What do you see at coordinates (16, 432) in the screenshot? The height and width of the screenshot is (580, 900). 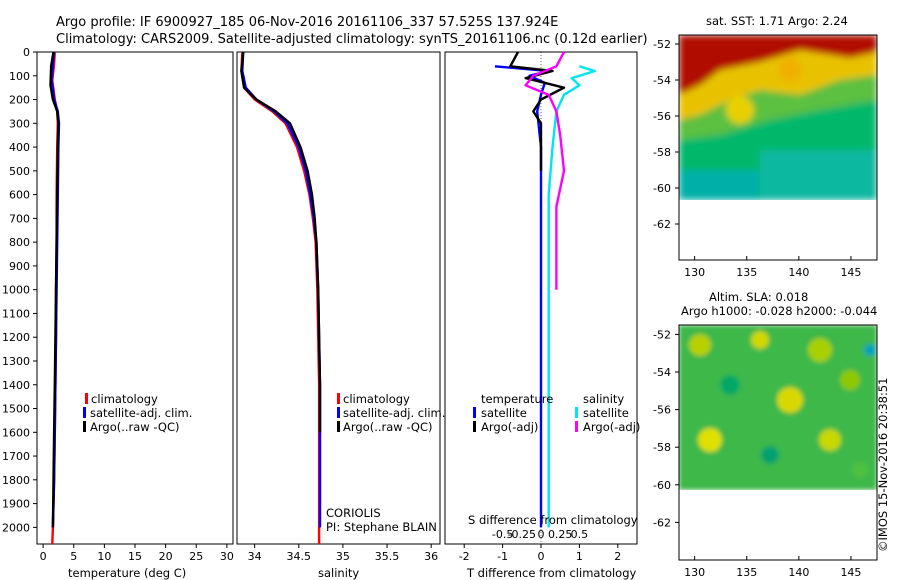 I see `depth-tick-label: 1600` at bounding box center [16, 432].